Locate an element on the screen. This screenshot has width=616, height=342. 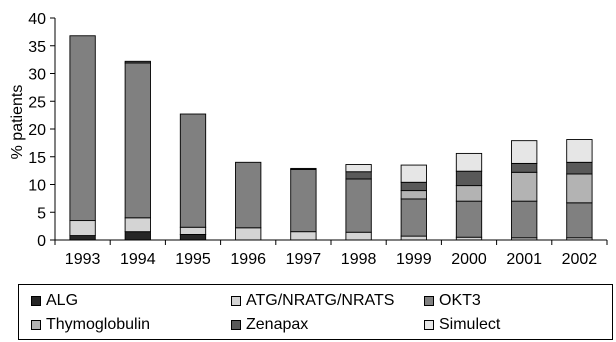
x-tick-label: 1999 is located at coordinates (414, 259).